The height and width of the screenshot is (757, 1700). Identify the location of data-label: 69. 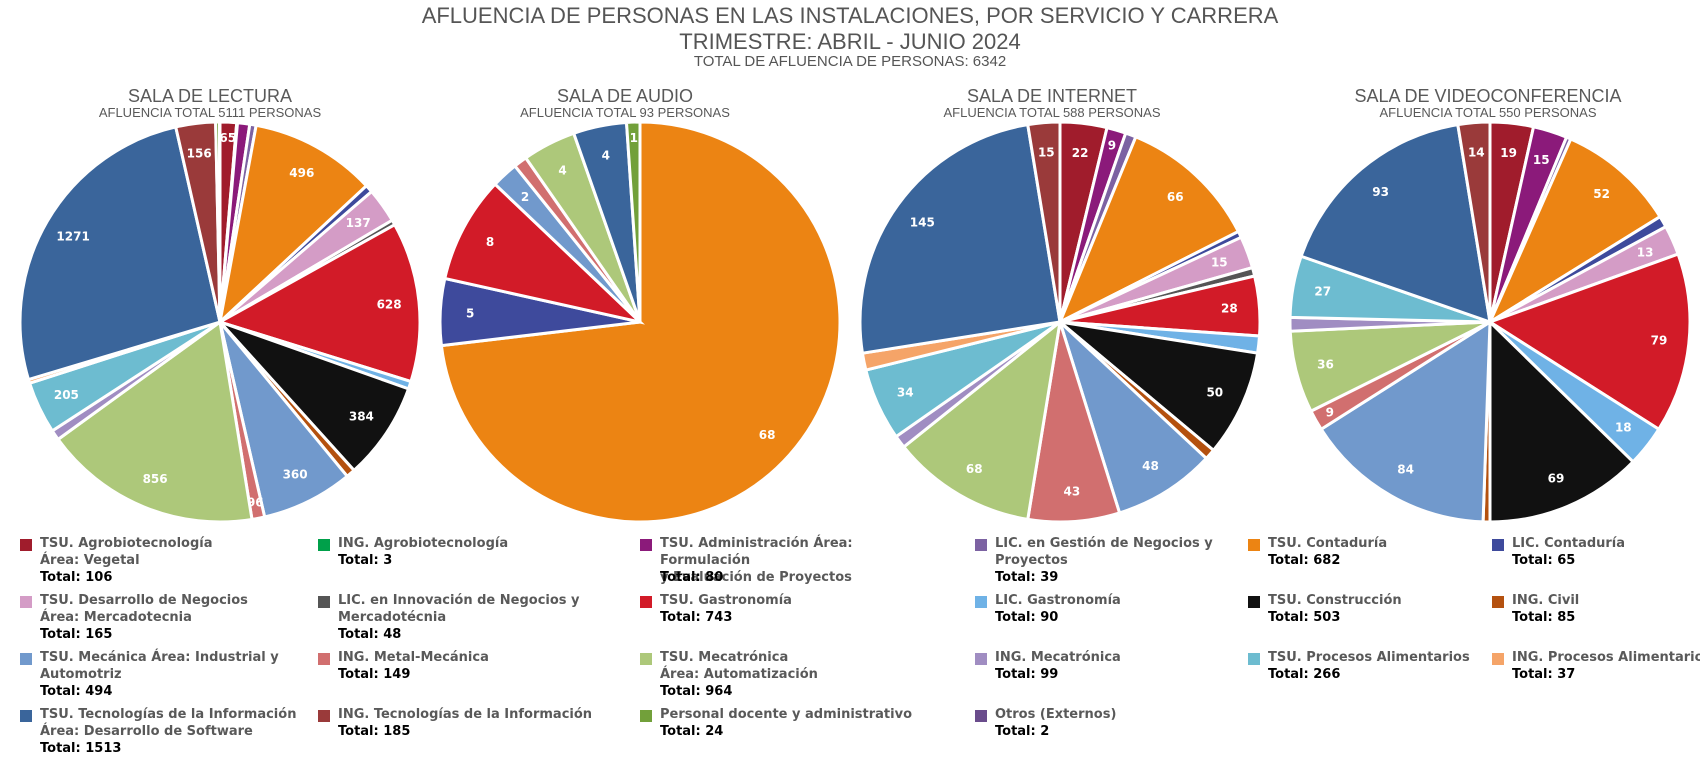
(1556, 479).